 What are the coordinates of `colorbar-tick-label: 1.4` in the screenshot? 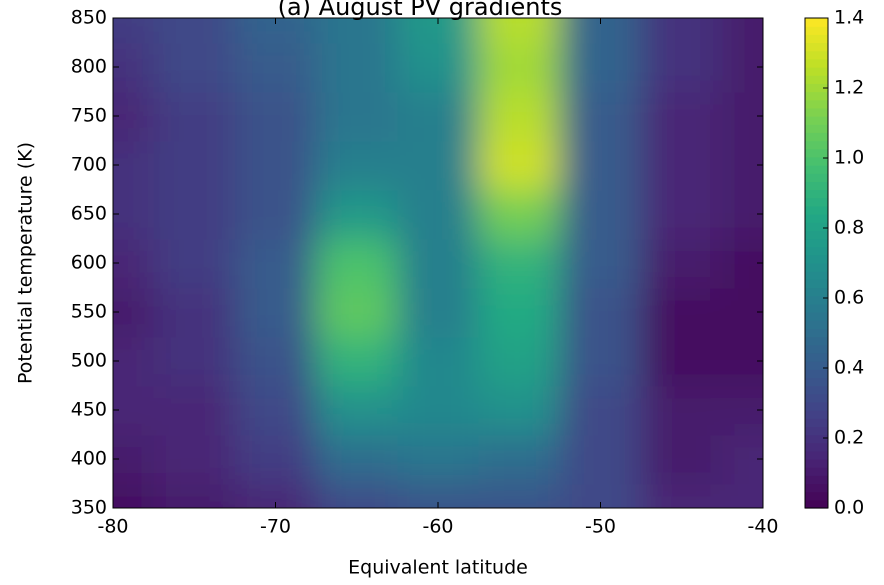 It's located at (849, 18).